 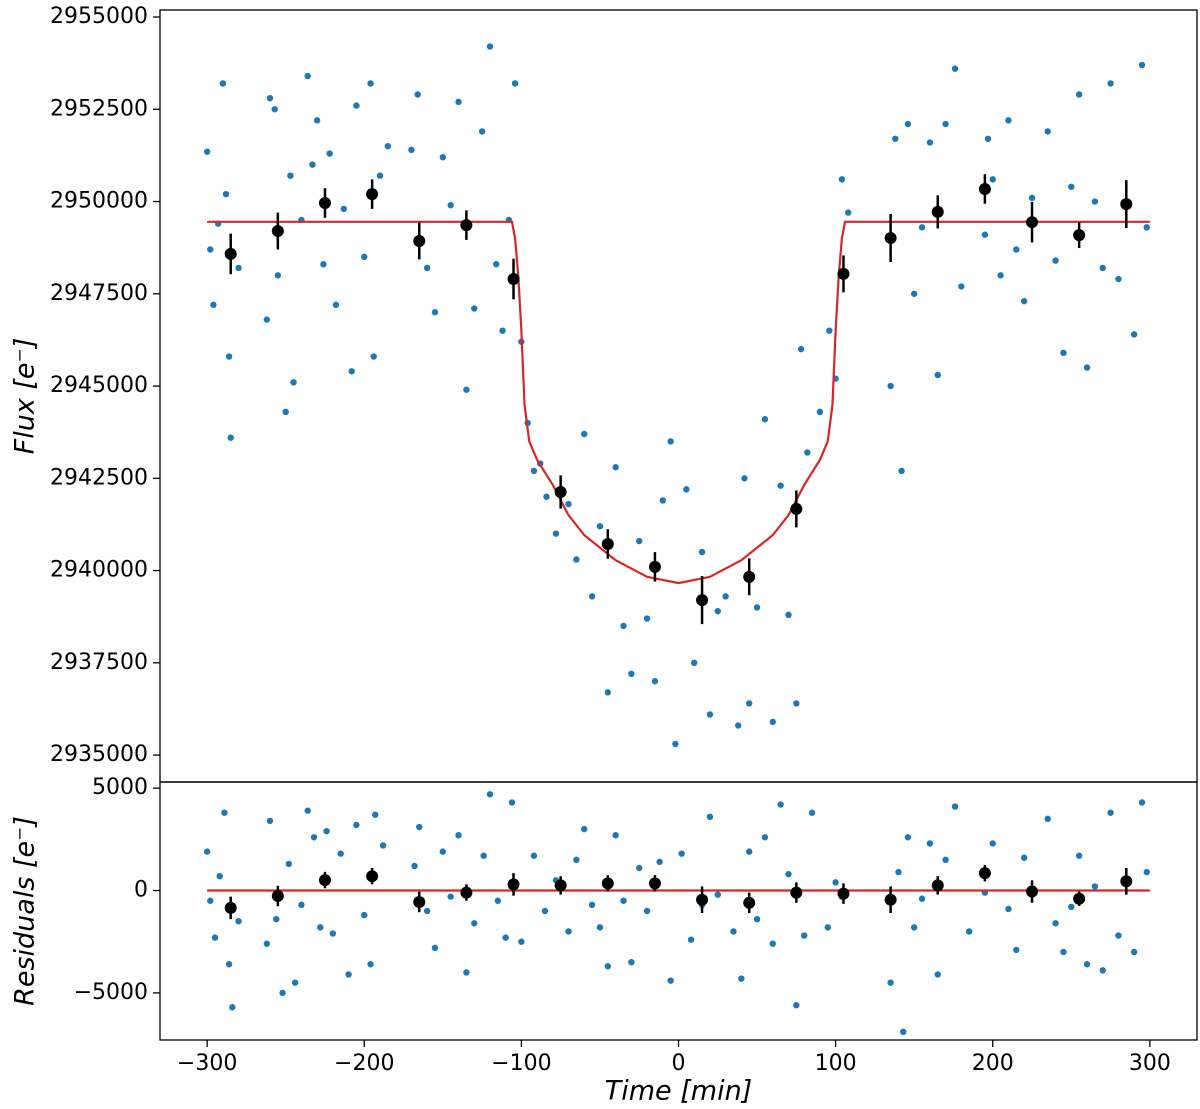 What do you see at coordinates (141, 890) in the screenshot?
I see `y-tick-label: 0` at bounding box center [141, 890].